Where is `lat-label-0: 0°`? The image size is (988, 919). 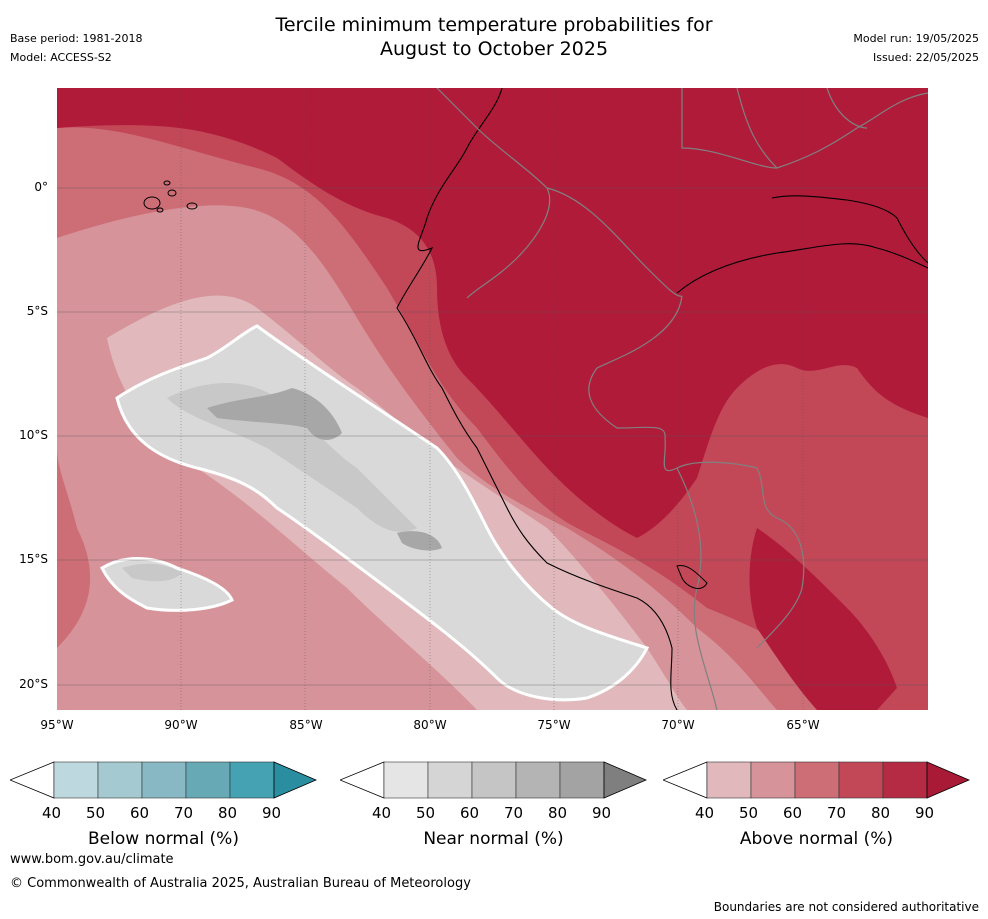
lat-label-0: 0° is located at coordinates (41, 187).